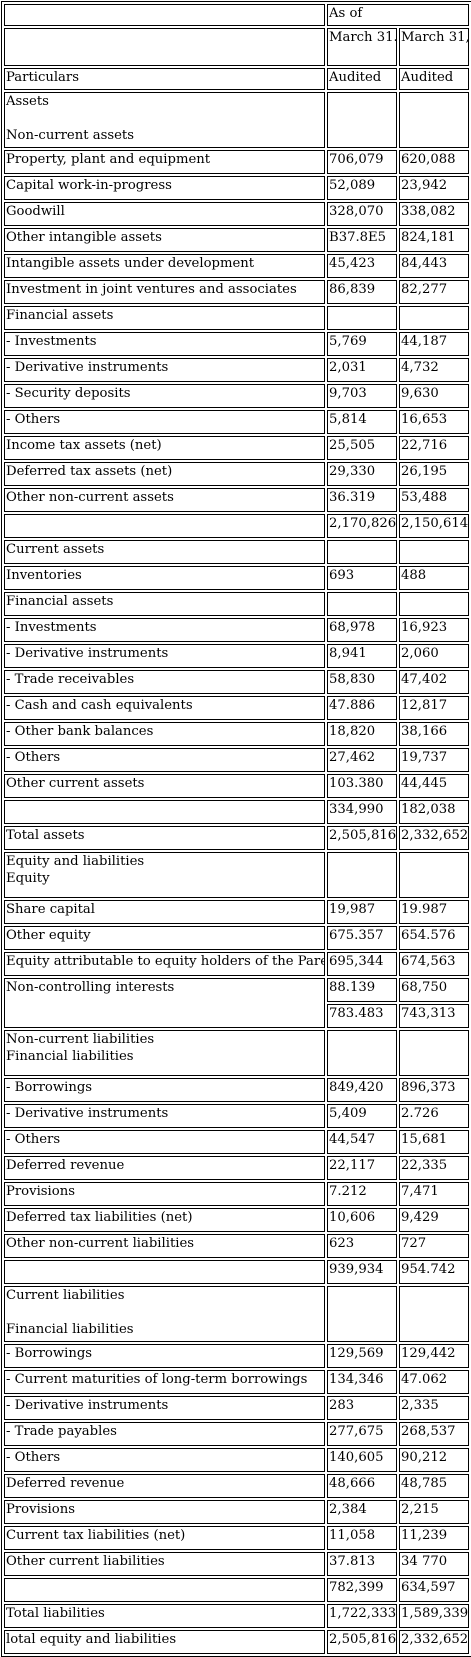  Describe the element at coordinates (362, 656) in the screenshot. I see `value-2018: 8,941` at that location.